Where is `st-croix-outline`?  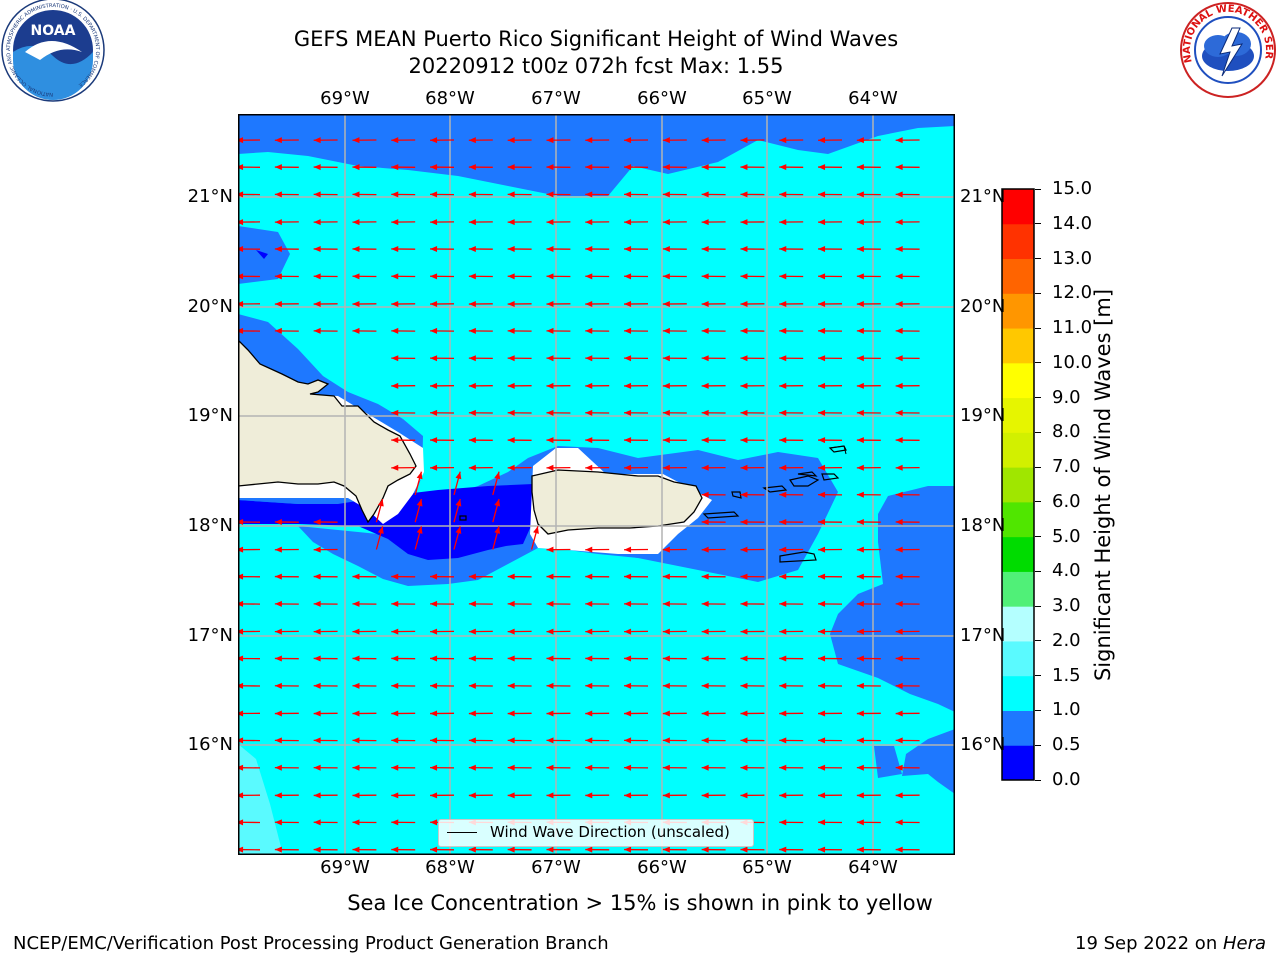
st-croix-outline is located at coordinates (798, 557).